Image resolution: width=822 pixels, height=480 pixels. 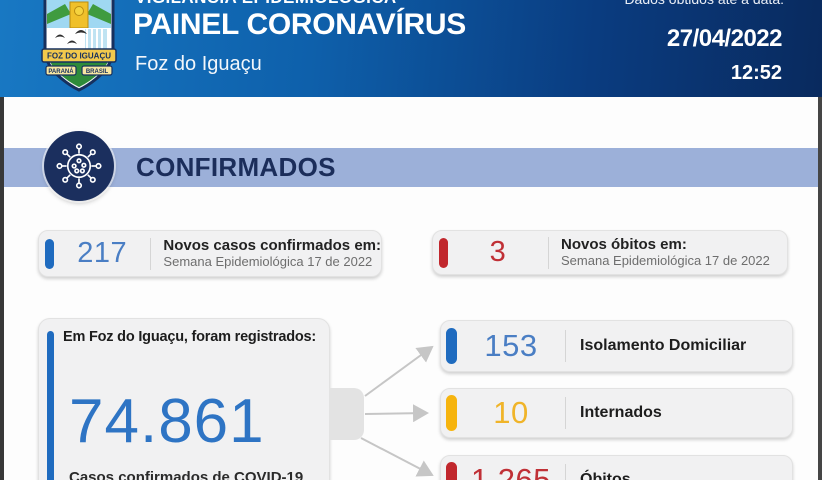 What do you see at coordinates (236, 167) in the screenshot?
I see `section-title-confirmados: CONFIRMADOS` at bounding box center [236, 167].